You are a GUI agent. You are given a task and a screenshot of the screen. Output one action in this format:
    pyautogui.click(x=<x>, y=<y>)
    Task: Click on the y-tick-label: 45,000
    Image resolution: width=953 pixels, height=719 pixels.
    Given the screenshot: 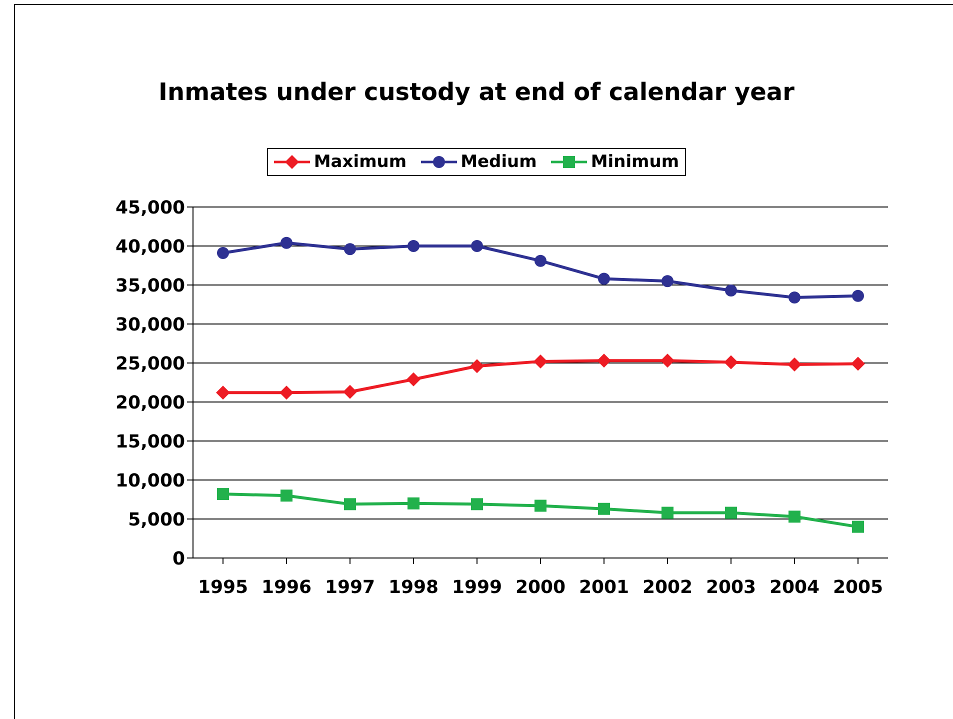 What is the action you would take?
    pyautogui.click(x=150, y=207)
    